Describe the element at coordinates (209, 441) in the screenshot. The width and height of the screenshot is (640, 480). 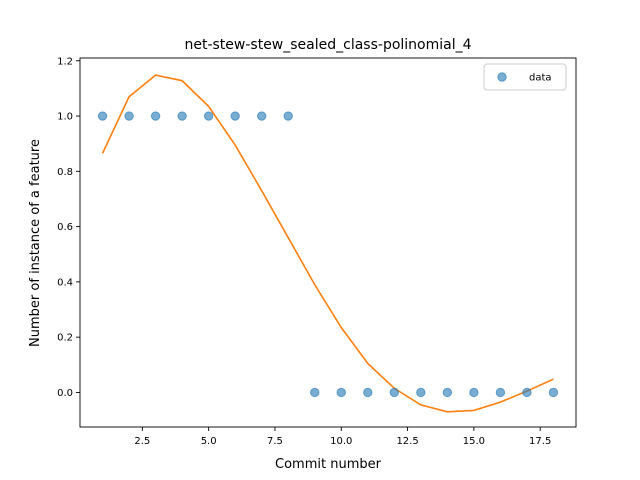
I see `x-tick-label: 5.0` at that location.